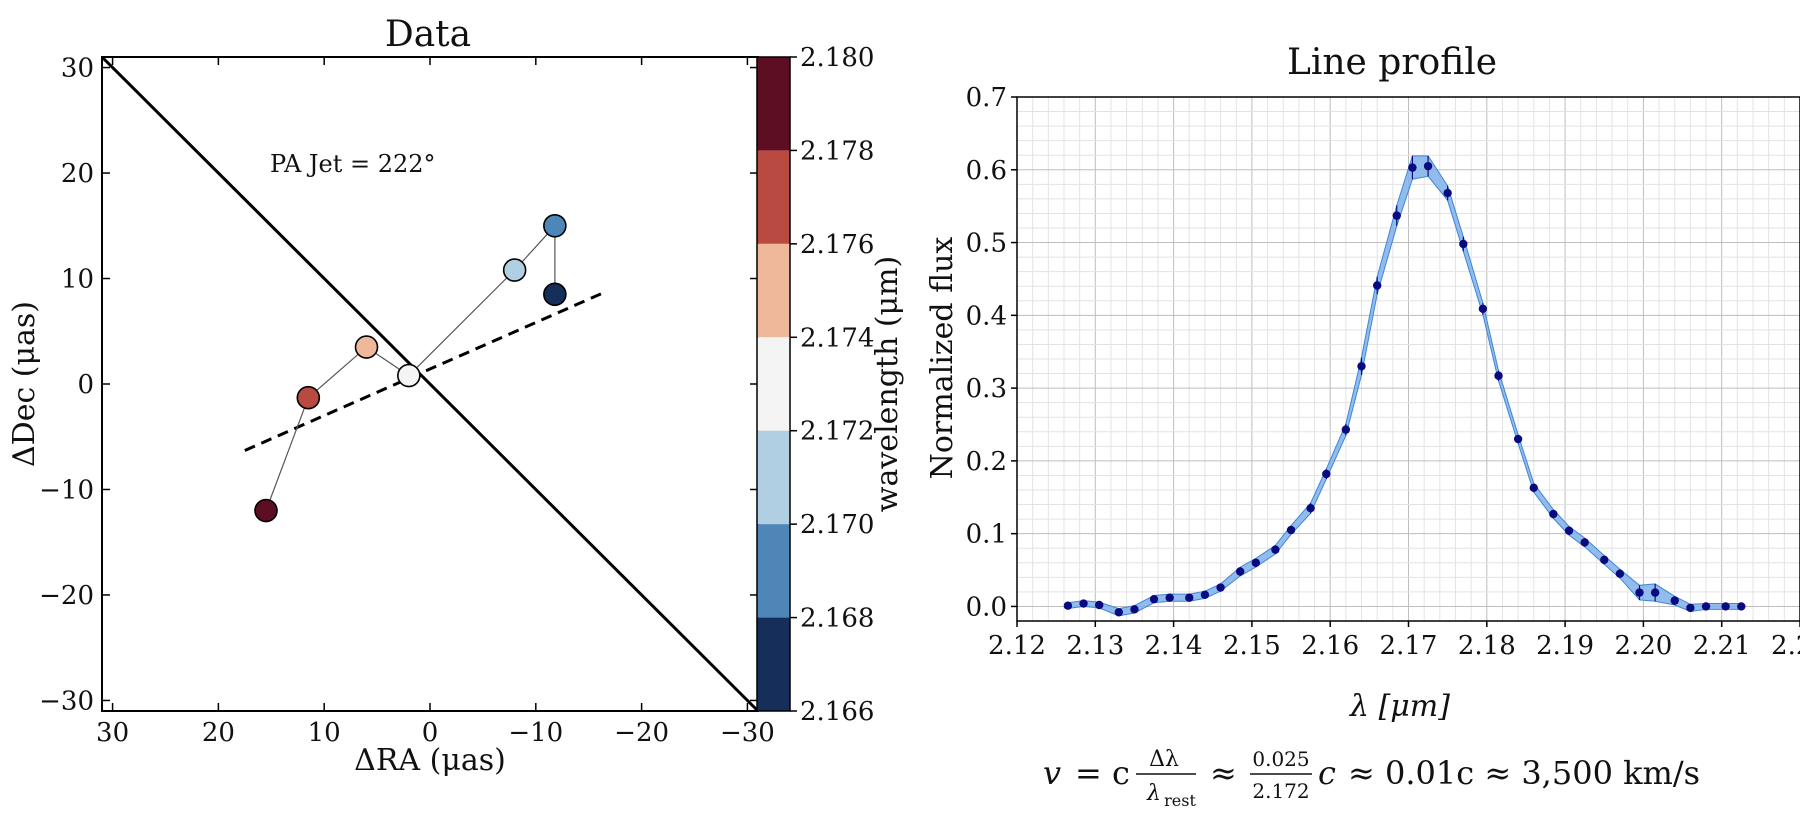  Describe the element at coordinates (430, 733) in the screenshot. I see `scatter-x-tick-label: 0` at that location.